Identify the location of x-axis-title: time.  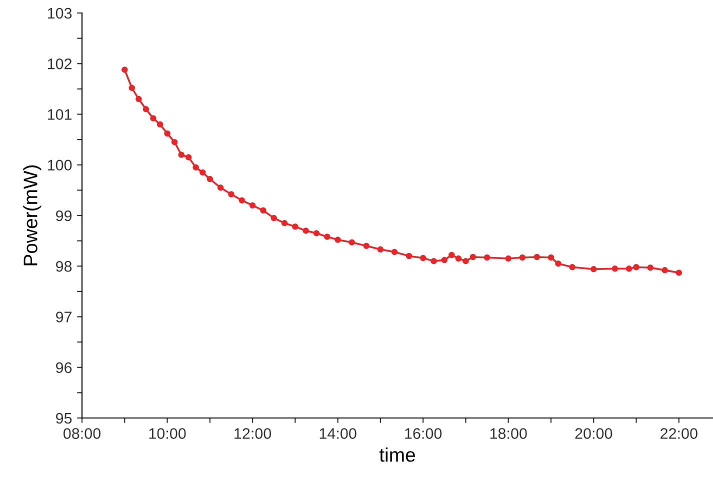
(397, 455).